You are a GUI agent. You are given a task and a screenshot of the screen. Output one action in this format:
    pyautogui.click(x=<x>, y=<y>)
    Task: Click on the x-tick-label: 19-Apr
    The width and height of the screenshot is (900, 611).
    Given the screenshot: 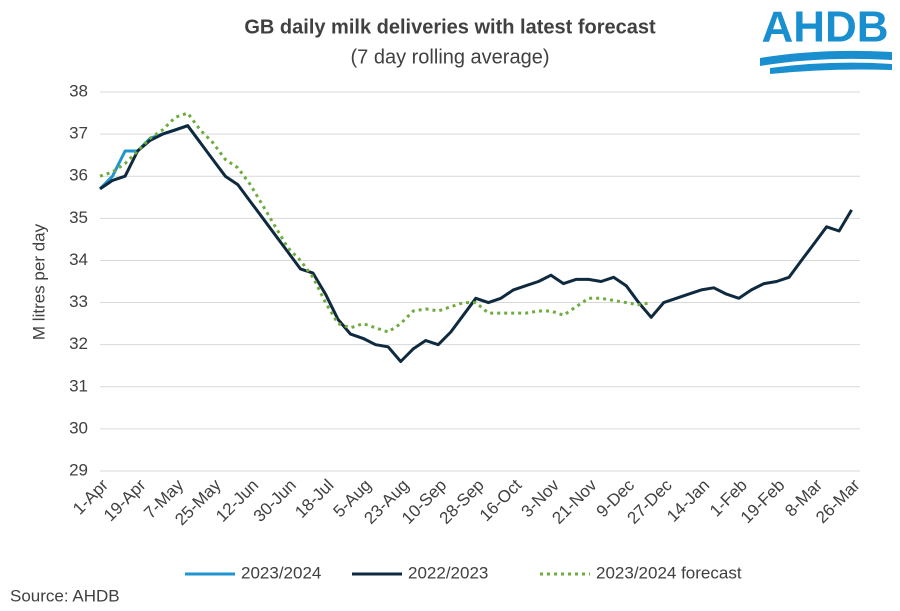 What is the action you would take?
    pyautogui.click(x=125, y=500)
    